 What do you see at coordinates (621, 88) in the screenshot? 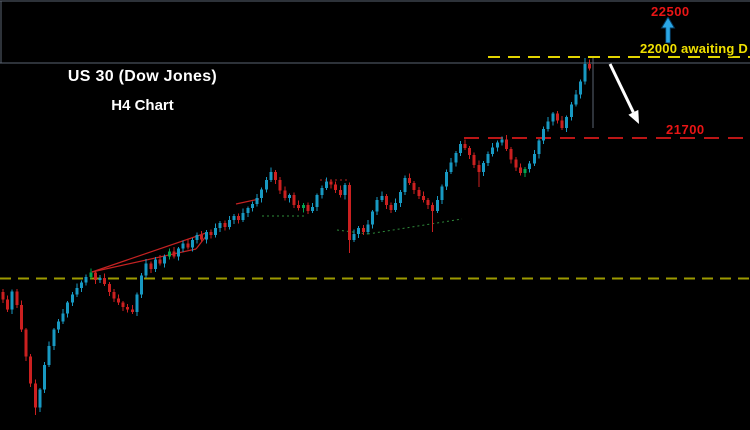
I see `down-arrow-icon` at bounding box center [621, 88].